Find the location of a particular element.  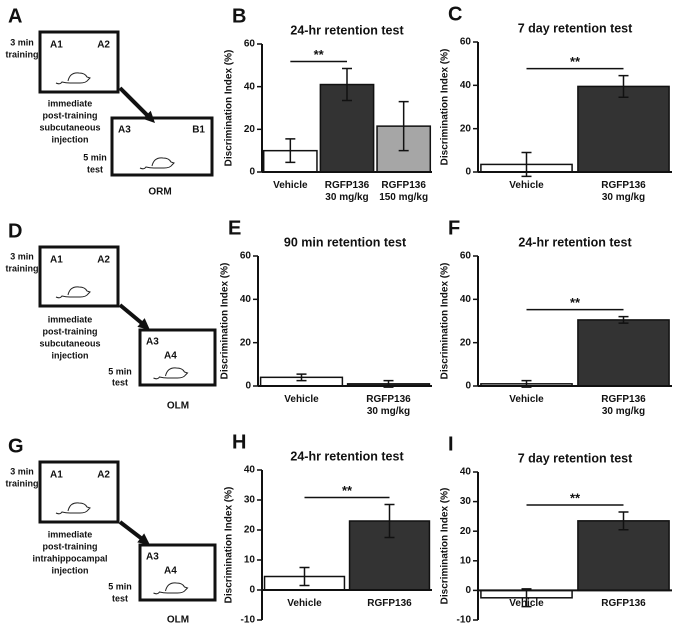

panel-letter: I is located at coordinates (451, 444).